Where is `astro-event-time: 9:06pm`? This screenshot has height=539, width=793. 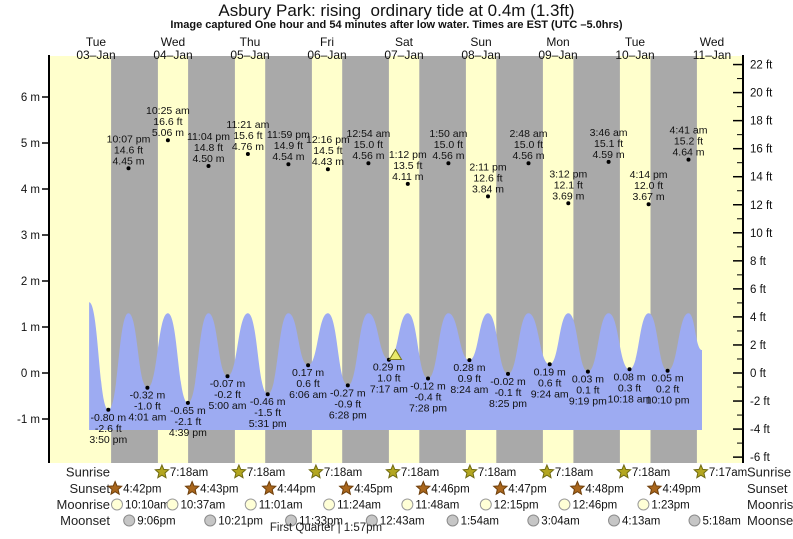
astro-event-time: 9:06pm is located at coordinates (156, 522).